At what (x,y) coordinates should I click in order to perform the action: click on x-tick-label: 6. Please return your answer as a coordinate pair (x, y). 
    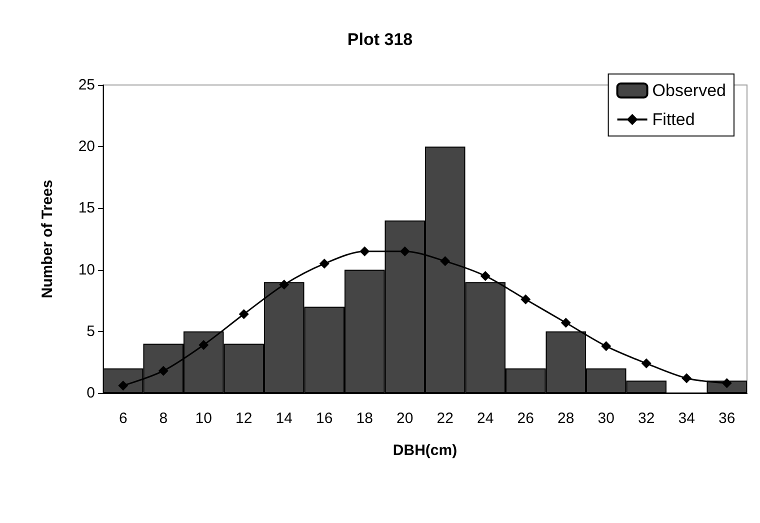
    Looking at the image, I should click on (123, 418).